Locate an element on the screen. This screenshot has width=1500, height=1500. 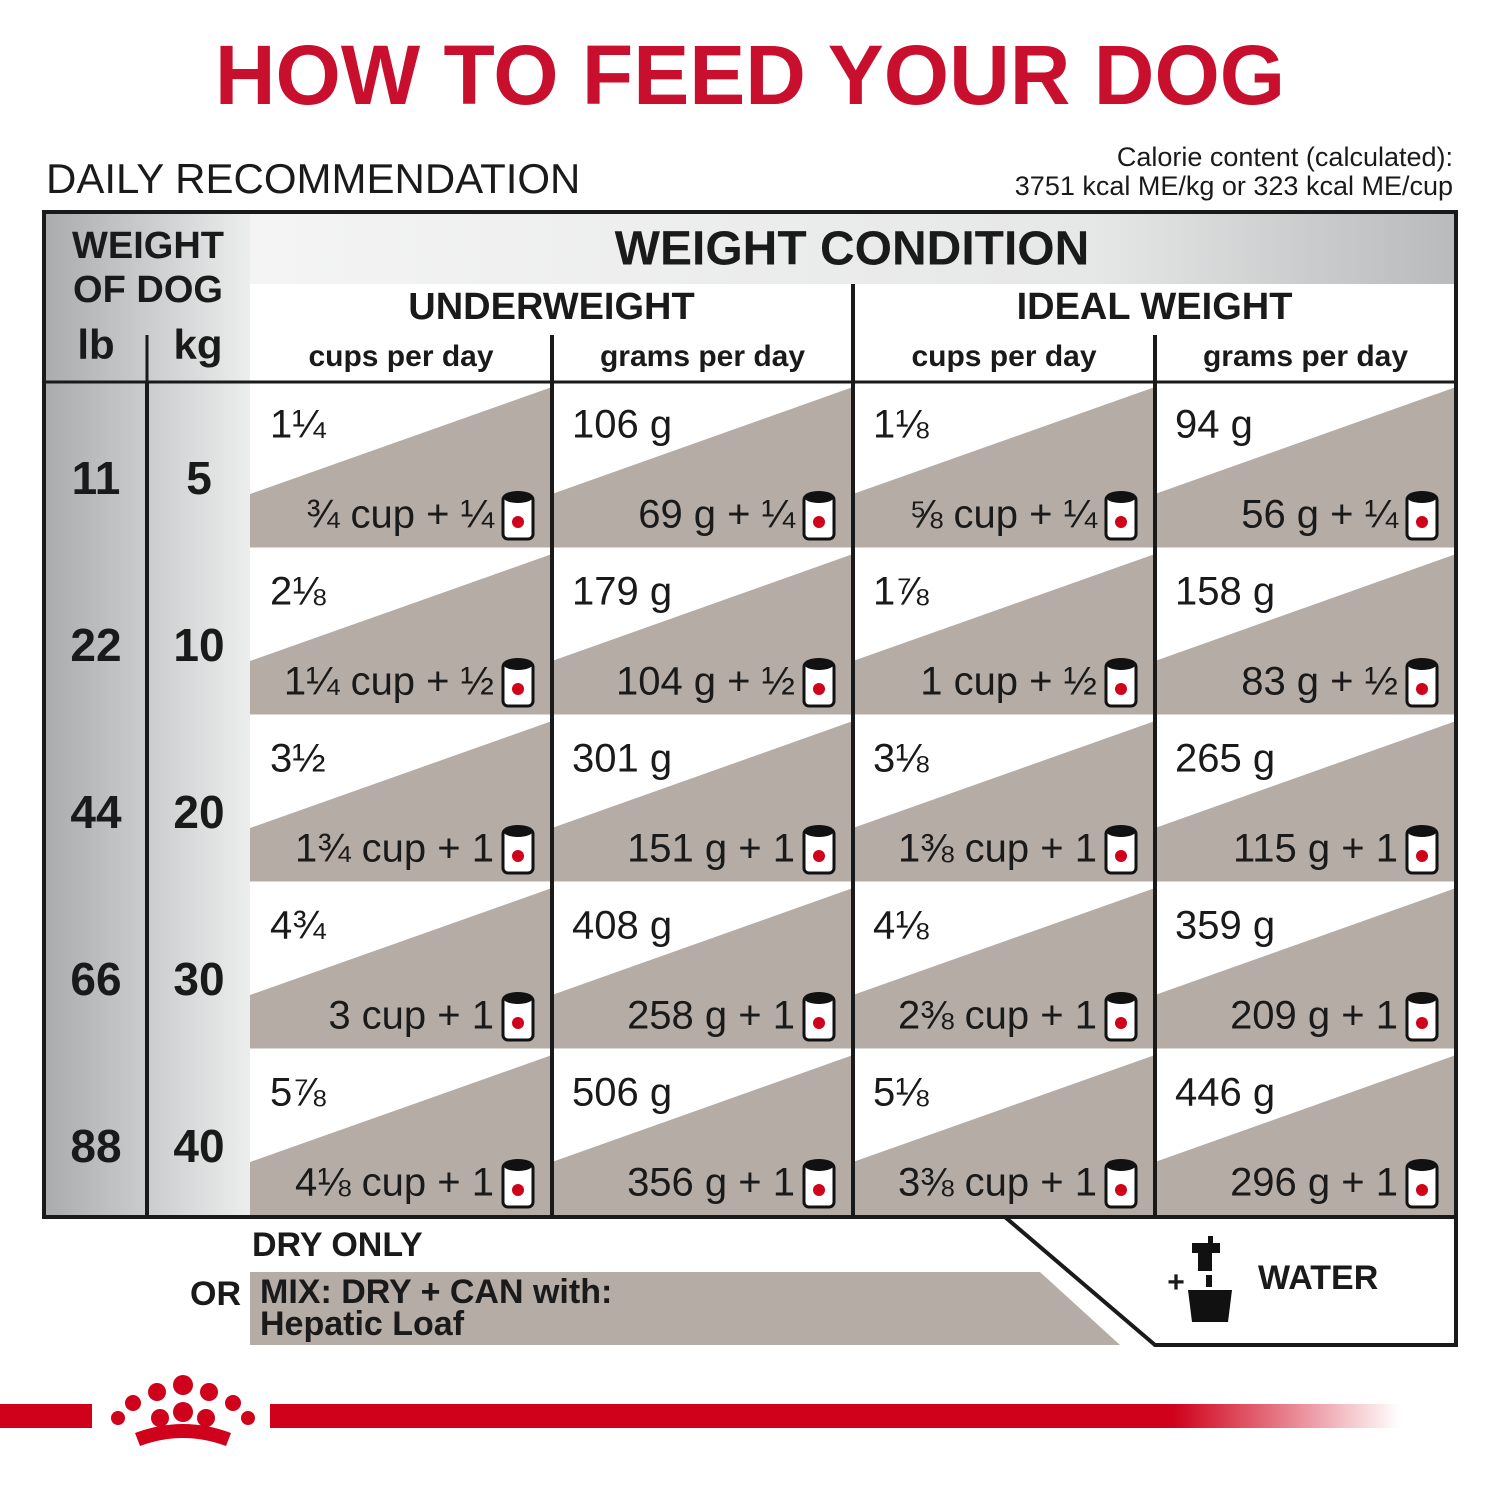
lb-value: 22 is located at coordinates (95, 645).